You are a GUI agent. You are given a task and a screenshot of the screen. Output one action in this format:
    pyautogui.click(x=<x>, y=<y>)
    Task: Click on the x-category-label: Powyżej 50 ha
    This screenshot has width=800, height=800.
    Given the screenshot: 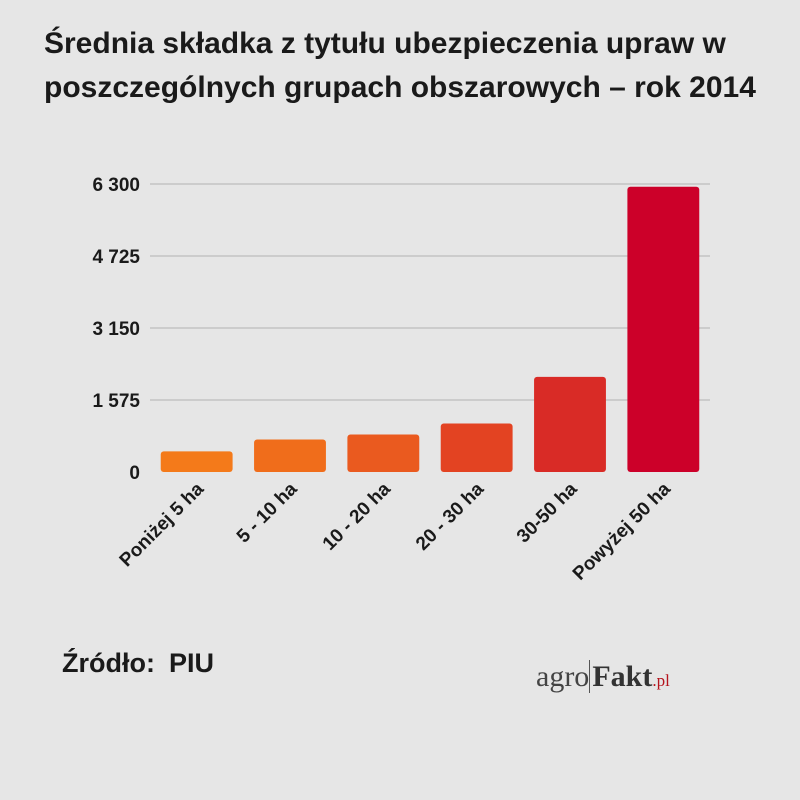 What is the action you would take?
    pyautogui.click(x=622, y=531)
    